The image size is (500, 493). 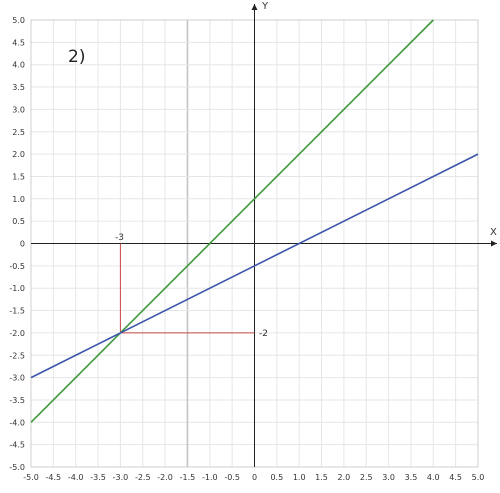 What do you see at coordinates (18, 154) in the screenshot?
I see `y-tick-label: 2.0` at bounding box center [18, 154].